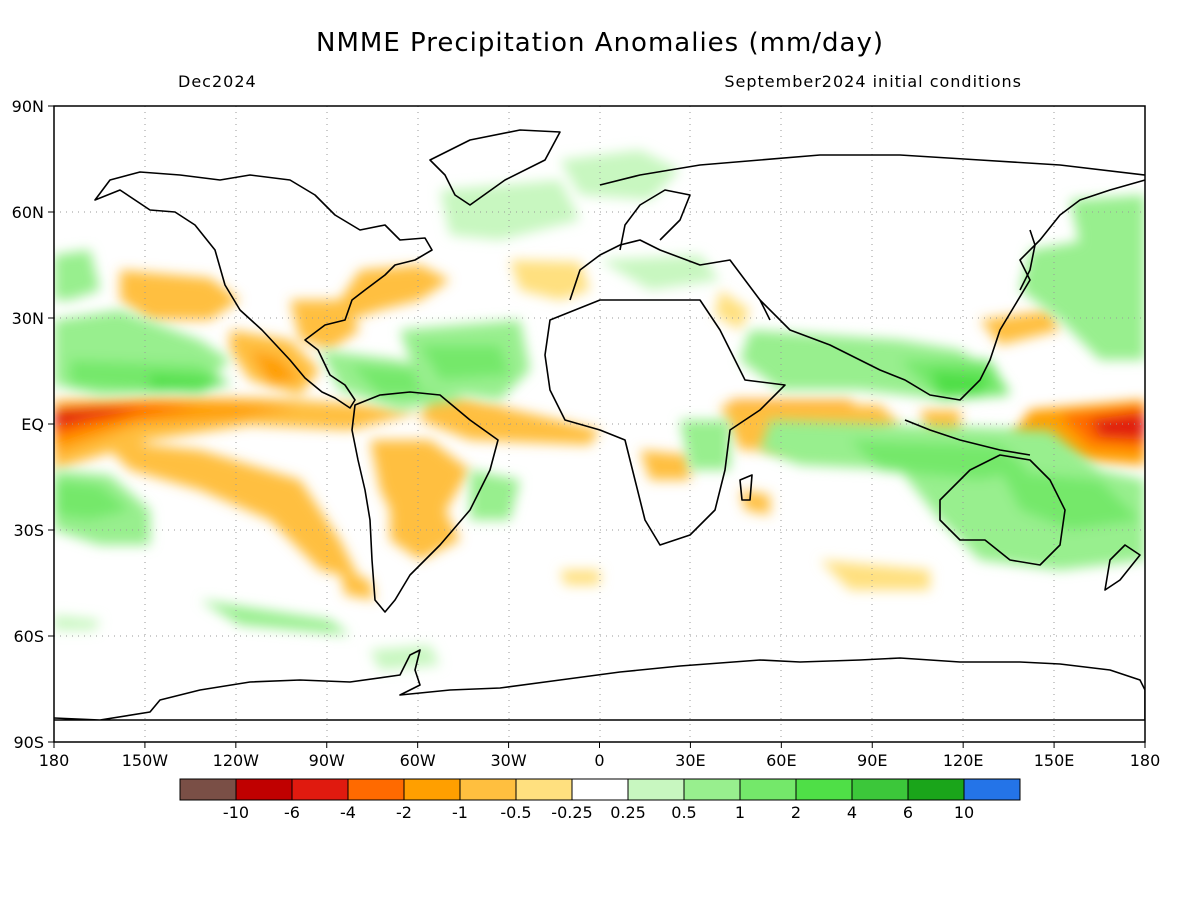 The height and width of the screenshot is (900, 1200). What do you see at coordinates (683, 812) in the screenshot?
I see `colorbar-label: 0.5` at bounding box center [683, 812].